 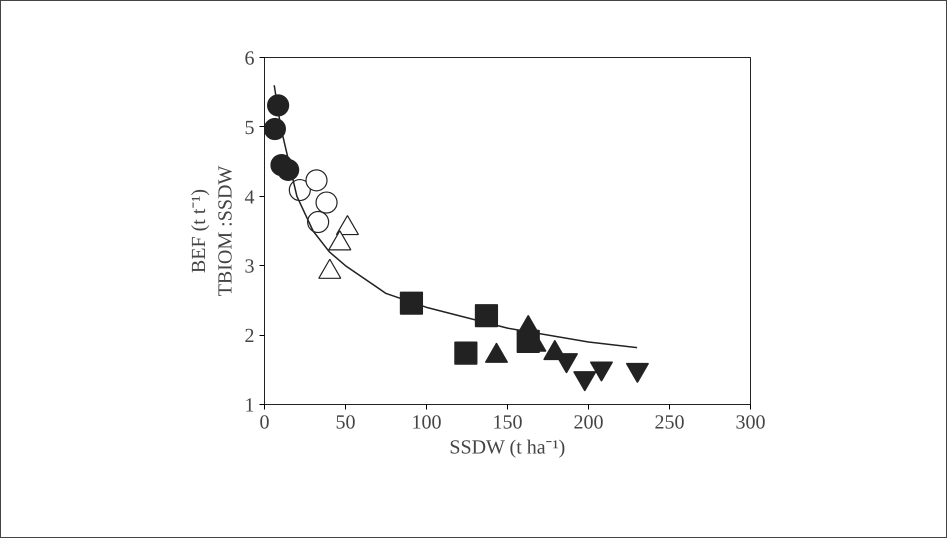 What do you see at coordinates (212, 231) in the screenshot?
I see `y-axis-title: BEF (t t⁻¹) TBIOM :SSDW` at bounding box center [212, 231].